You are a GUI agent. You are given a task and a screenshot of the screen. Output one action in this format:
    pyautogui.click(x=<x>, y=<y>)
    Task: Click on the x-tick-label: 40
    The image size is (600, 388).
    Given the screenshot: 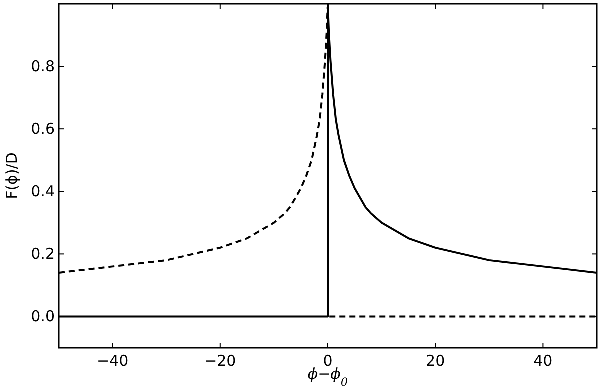 What is the action you would take?
    pyautogui.click(x=543, y=361)
    